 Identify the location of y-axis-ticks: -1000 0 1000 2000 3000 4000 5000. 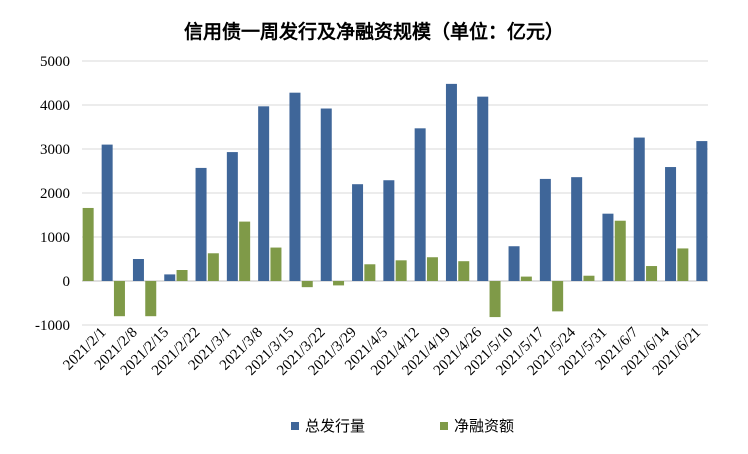
(52, 194).